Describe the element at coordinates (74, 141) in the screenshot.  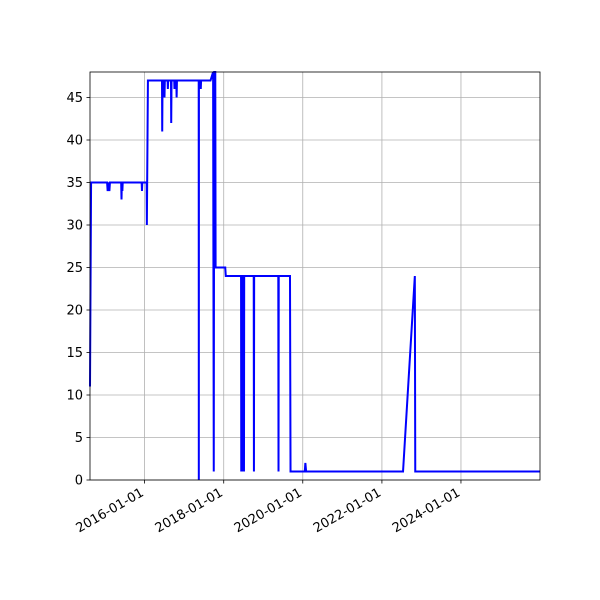
I see `y-tick-label: 40` at that location.